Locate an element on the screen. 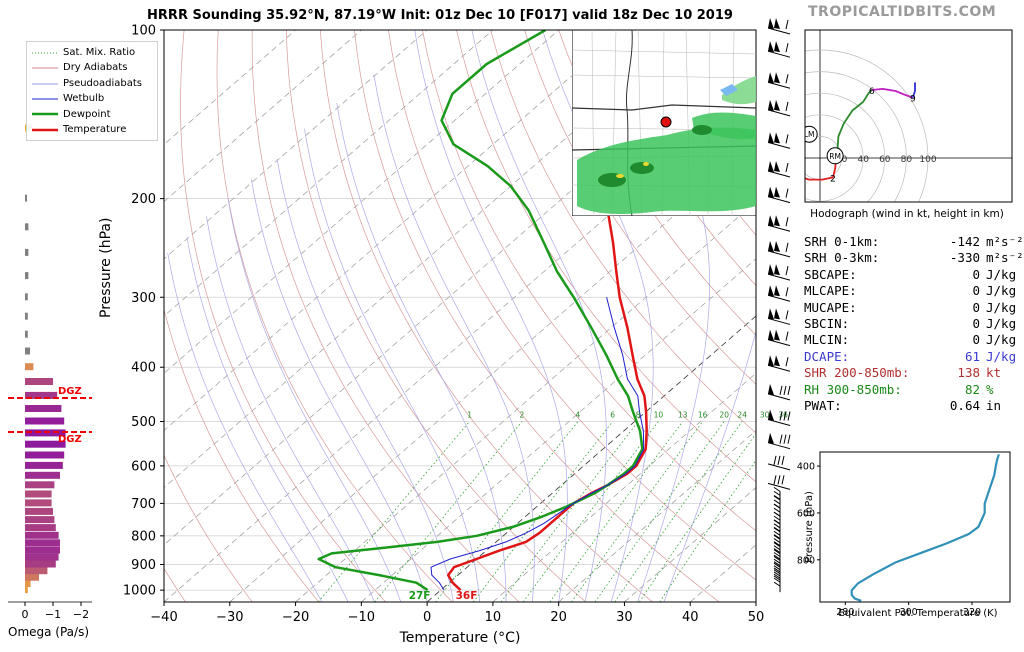 This screenshot has width=1024, height=652. stat-unit: in is located at coordinates (994, 406).